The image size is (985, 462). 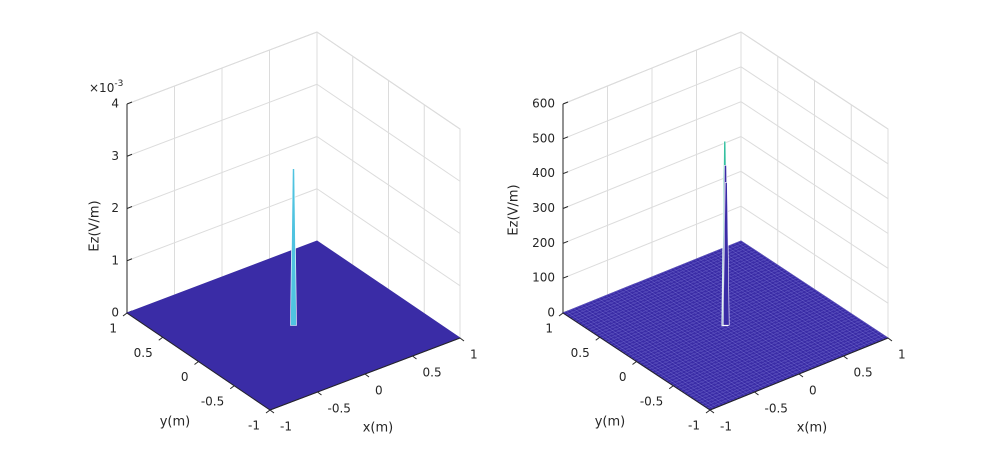 What do you see at coordinates (863, 373) in the screenshot?
I see `x-tick-label: 0.5` at bounding box center [863, 373].